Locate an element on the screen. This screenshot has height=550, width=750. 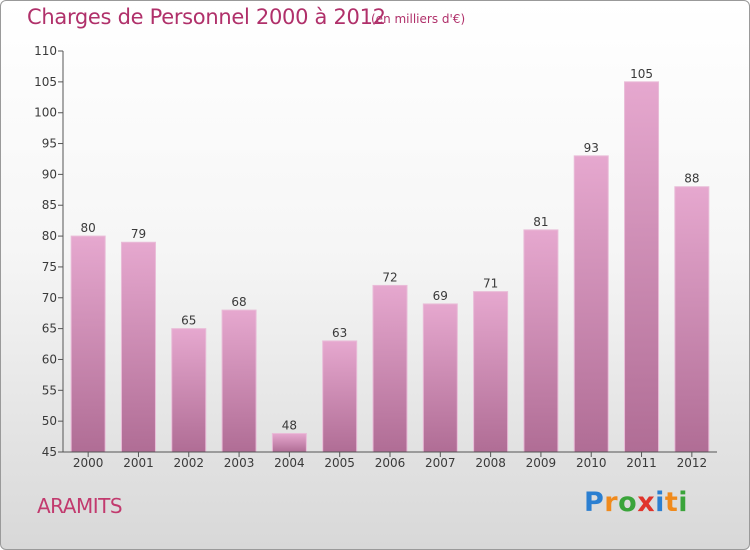
bar-value-label: 80 is located at coordinates (88, 228).